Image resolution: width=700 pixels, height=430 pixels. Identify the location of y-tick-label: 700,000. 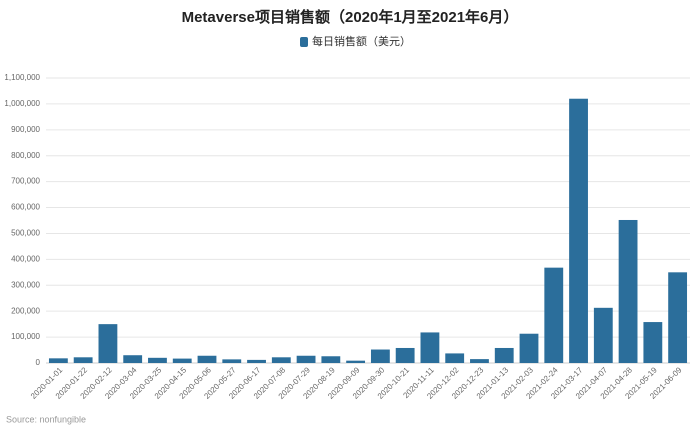
(25, 181).